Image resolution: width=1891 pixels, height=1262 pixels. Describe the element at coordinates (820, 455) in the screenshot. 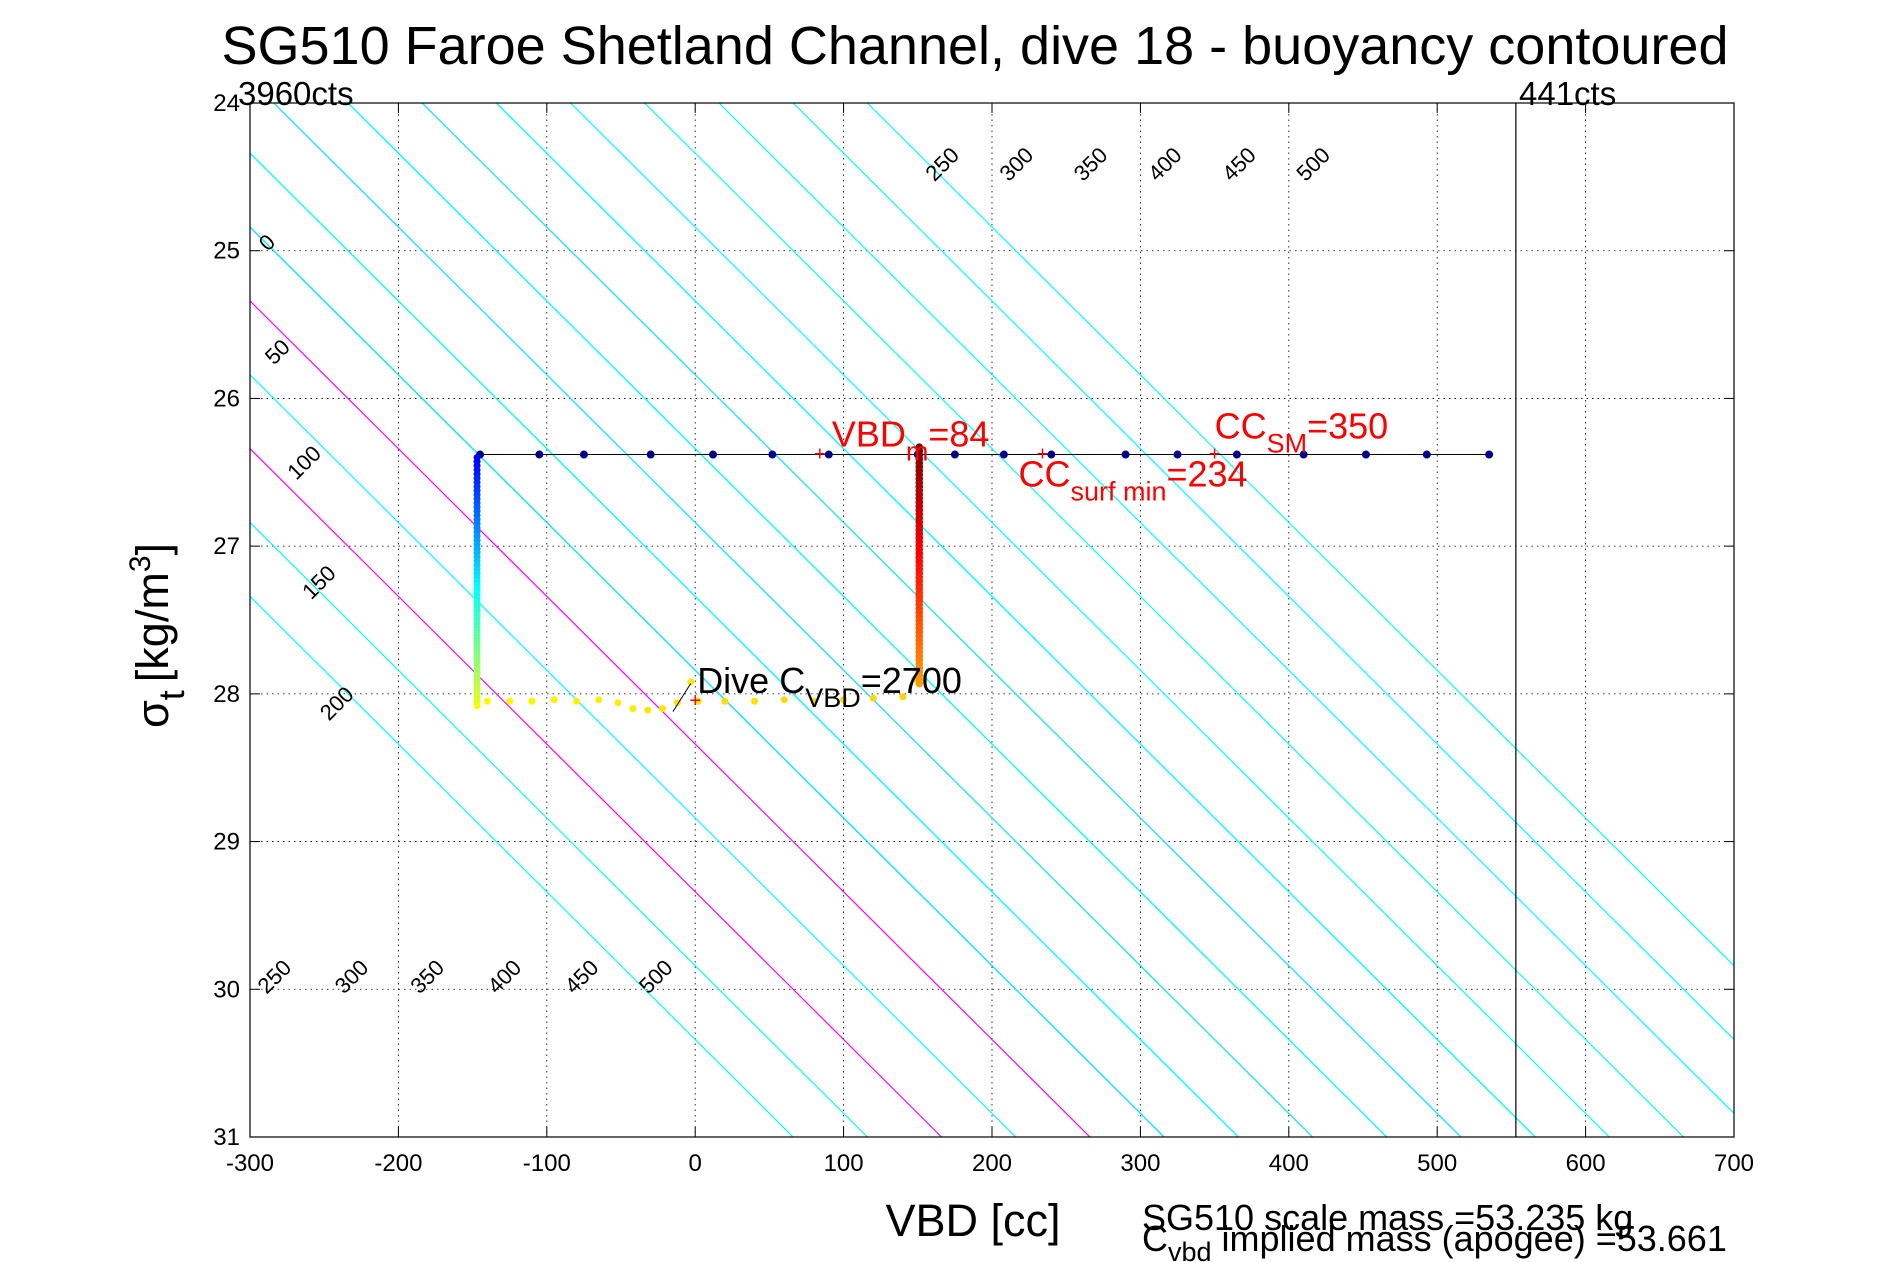

I see `annotation-marker-vbd: +` at that location.